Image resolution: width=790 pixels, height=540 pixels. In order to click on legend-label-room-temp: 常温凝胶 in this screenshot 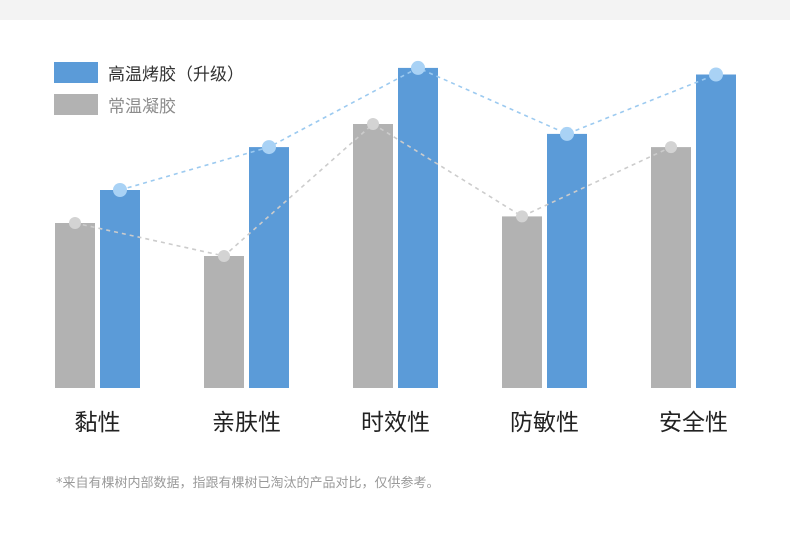, I will do `click(142, 106)`.